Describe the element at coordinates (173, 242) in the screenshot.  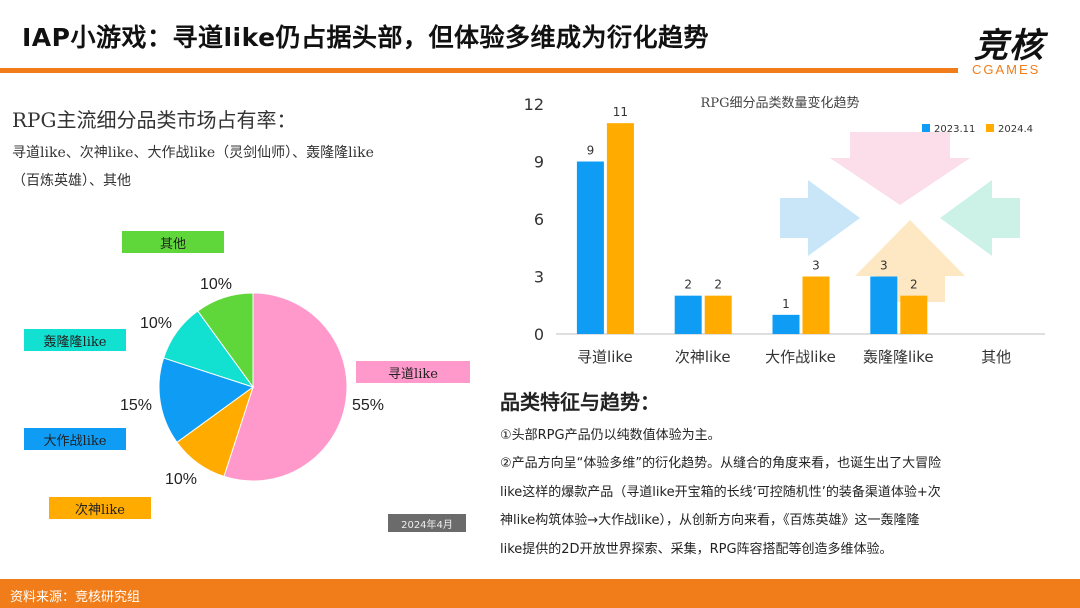
I see `pie-label-other: 其他` at that location.